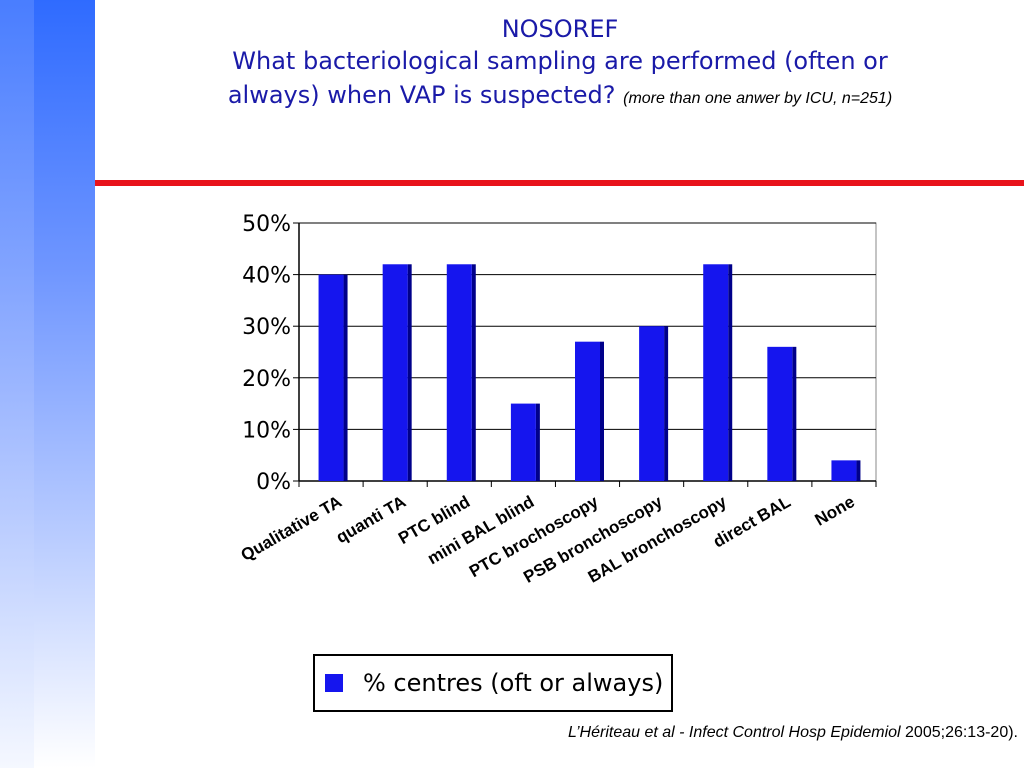 The width and height of the screenshot is (1024, 768). I want to click on decorative-side-bar, so click(47, 384).